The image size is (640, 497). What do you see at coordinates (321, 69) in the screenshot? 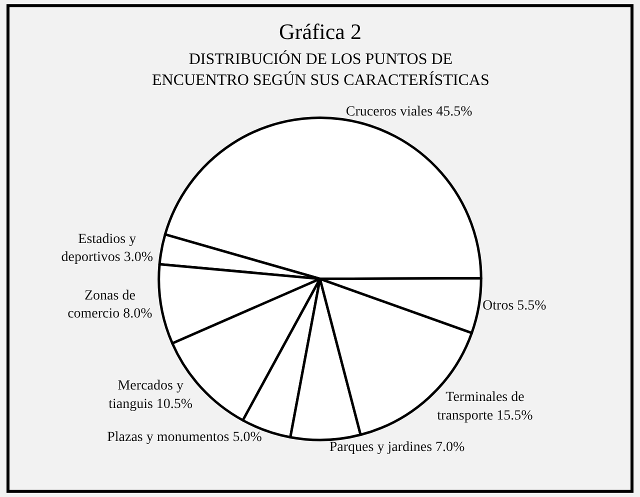
I see `chart-subtitle: DISTRIBUCIÓN DE LOS PUNTOS DE ENCUENTRO SEGÚN SUS CARACTERÍSTICAS` at bounding box center [321, 69].